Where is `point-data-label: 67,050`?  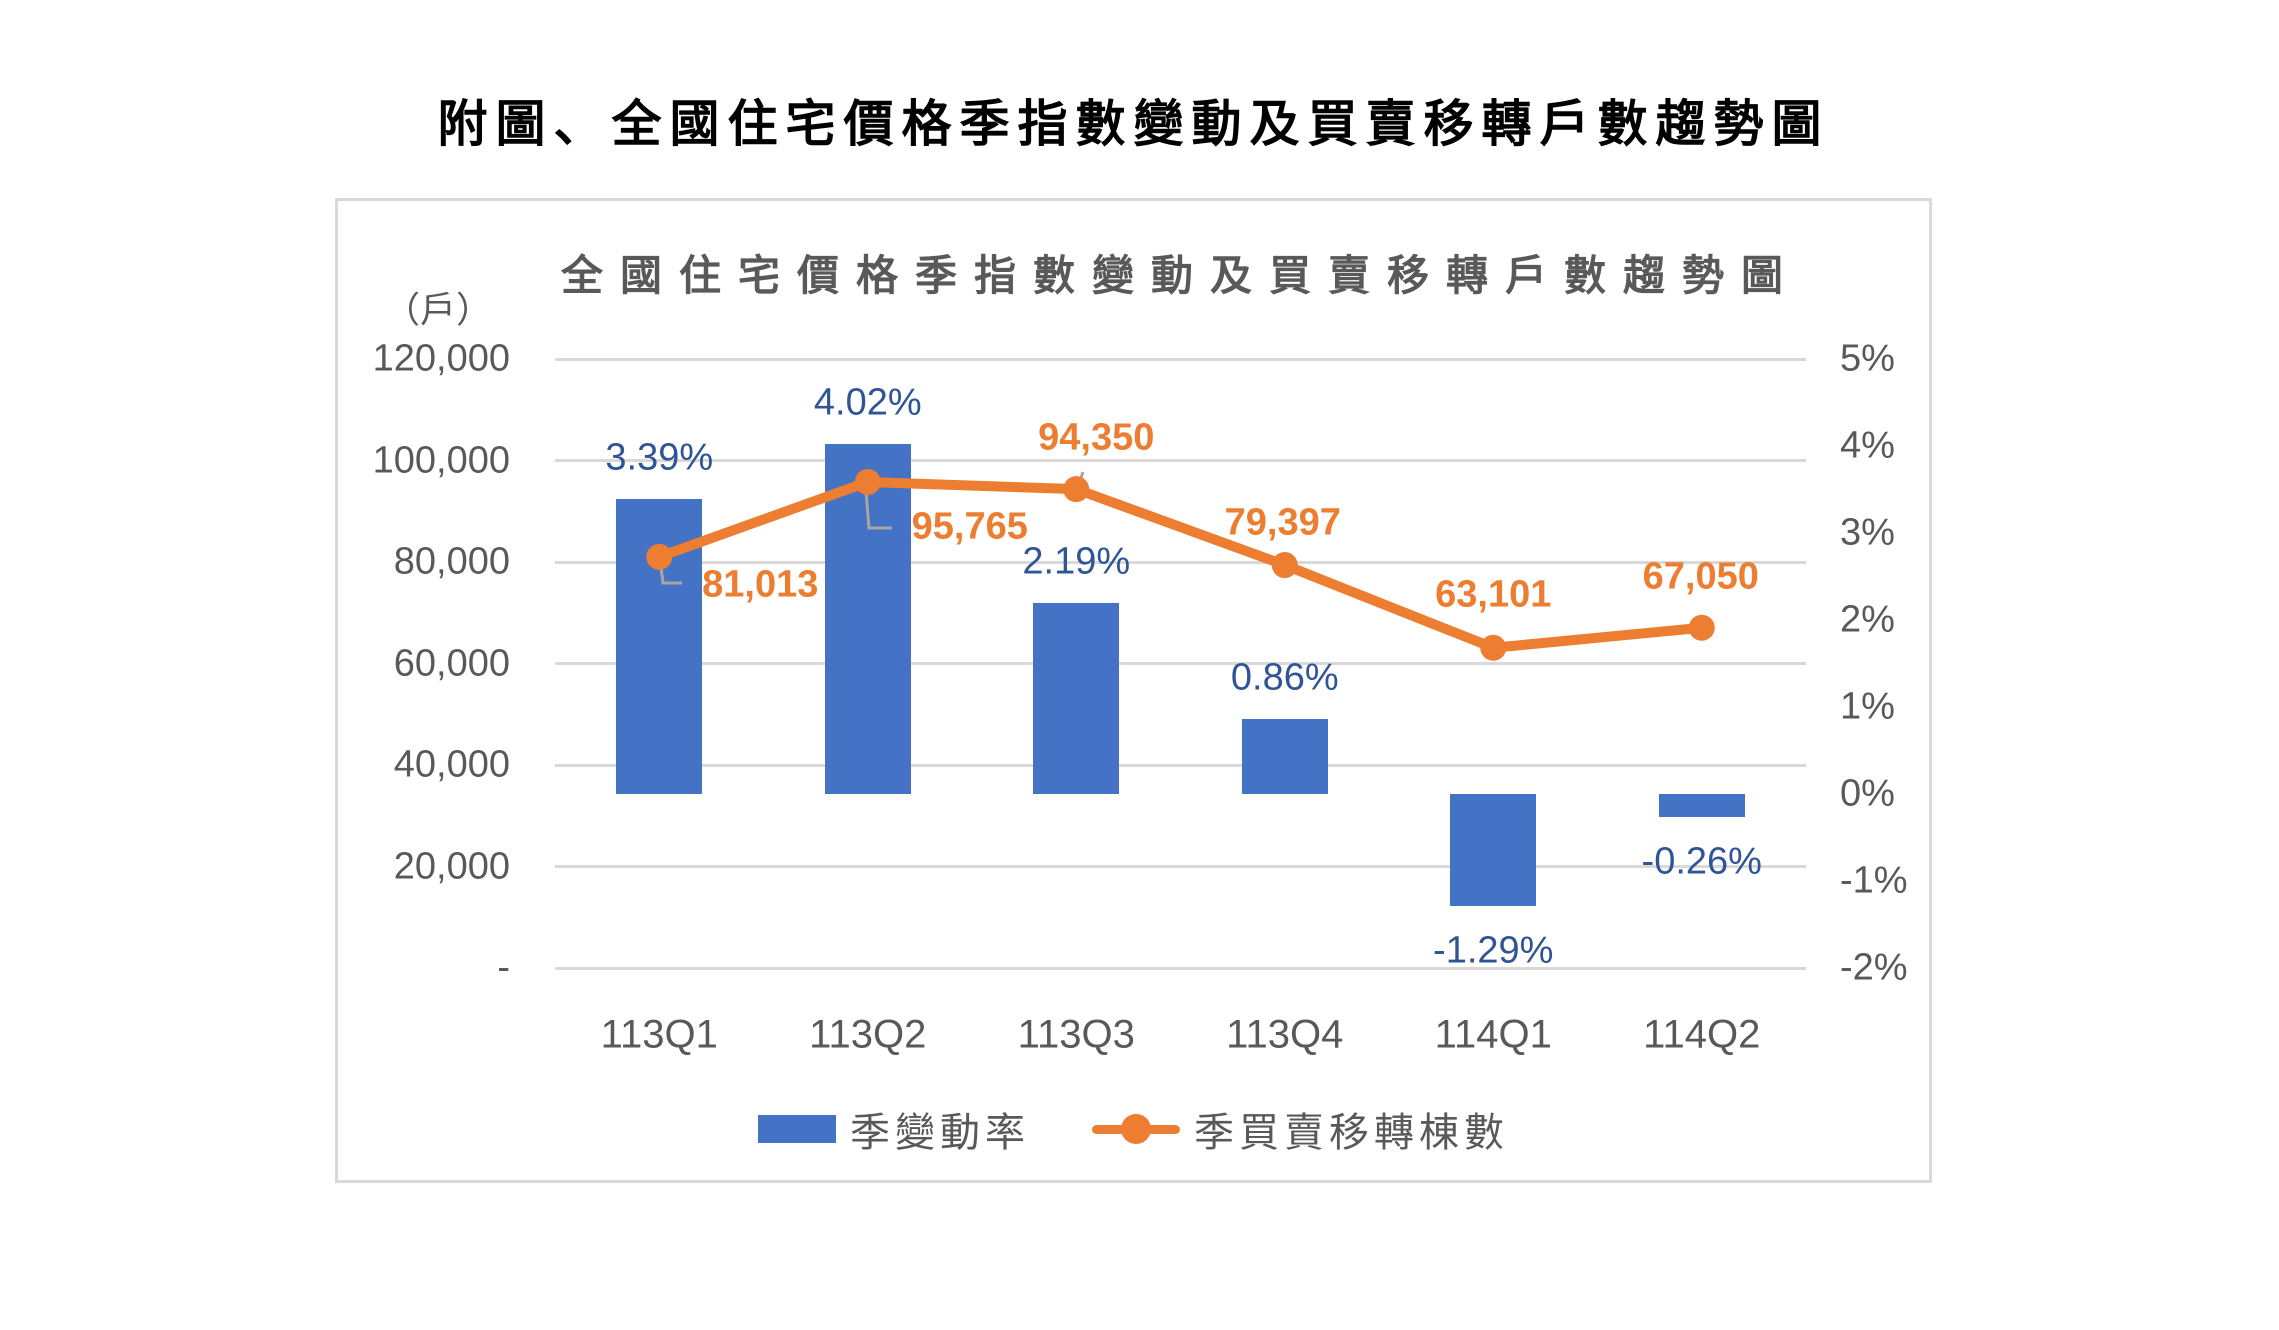
point-data-label: 67,050 is located at coordinates (1700, 576).